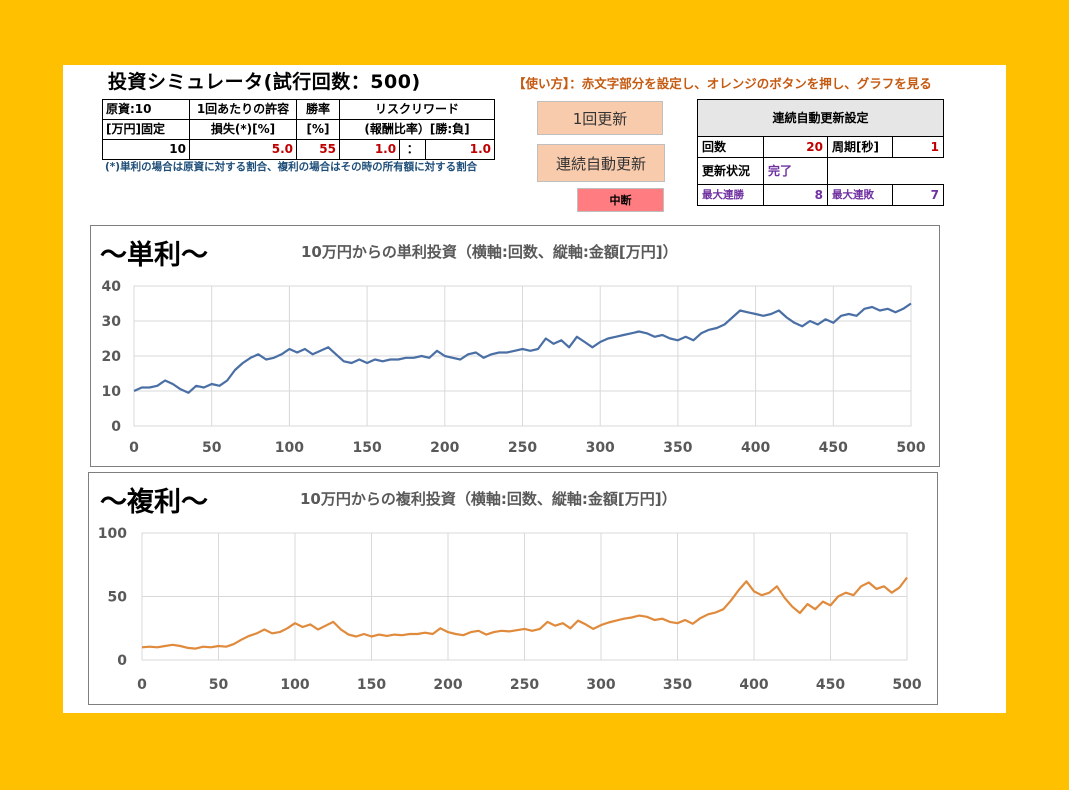 The width and height of the screenshot is (1069, 790). Describe the element at coordinates (906, 685) in the screenshot. I see `compound-x-tick-label: 500` at that location.